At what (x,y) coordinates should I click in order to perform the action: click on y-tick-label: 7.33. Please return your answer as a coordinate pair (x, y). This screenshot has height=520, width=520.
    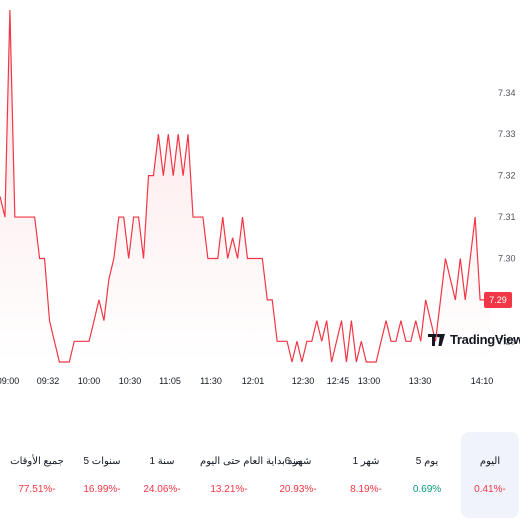
    Looking at the image, I should click on (507, 134).